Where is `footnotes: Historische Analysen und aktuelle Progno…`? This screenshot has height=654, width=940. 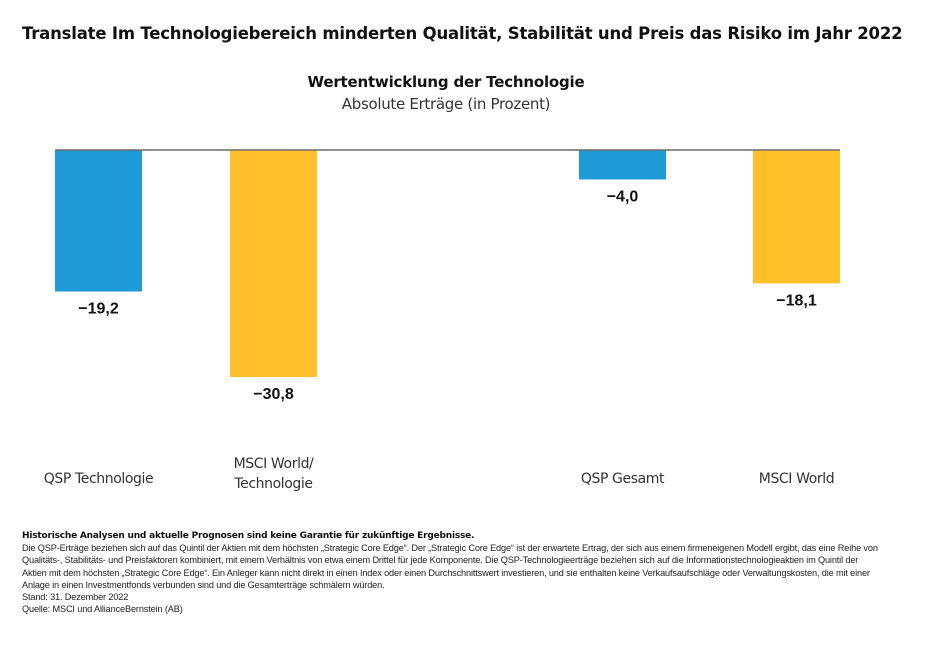 footnotes: Historische Analysen und aktuelle Progno… is located at coordinates (477, 572).